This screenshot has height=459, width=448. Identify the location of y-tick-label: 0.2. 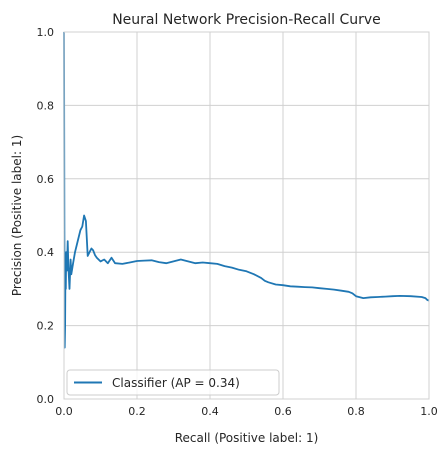
(46, 326).